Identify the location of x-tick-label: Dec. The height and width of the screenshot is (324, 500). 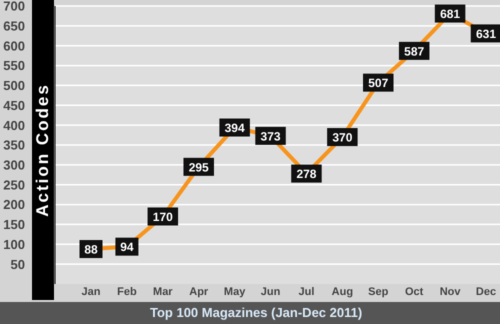
(486, 292).